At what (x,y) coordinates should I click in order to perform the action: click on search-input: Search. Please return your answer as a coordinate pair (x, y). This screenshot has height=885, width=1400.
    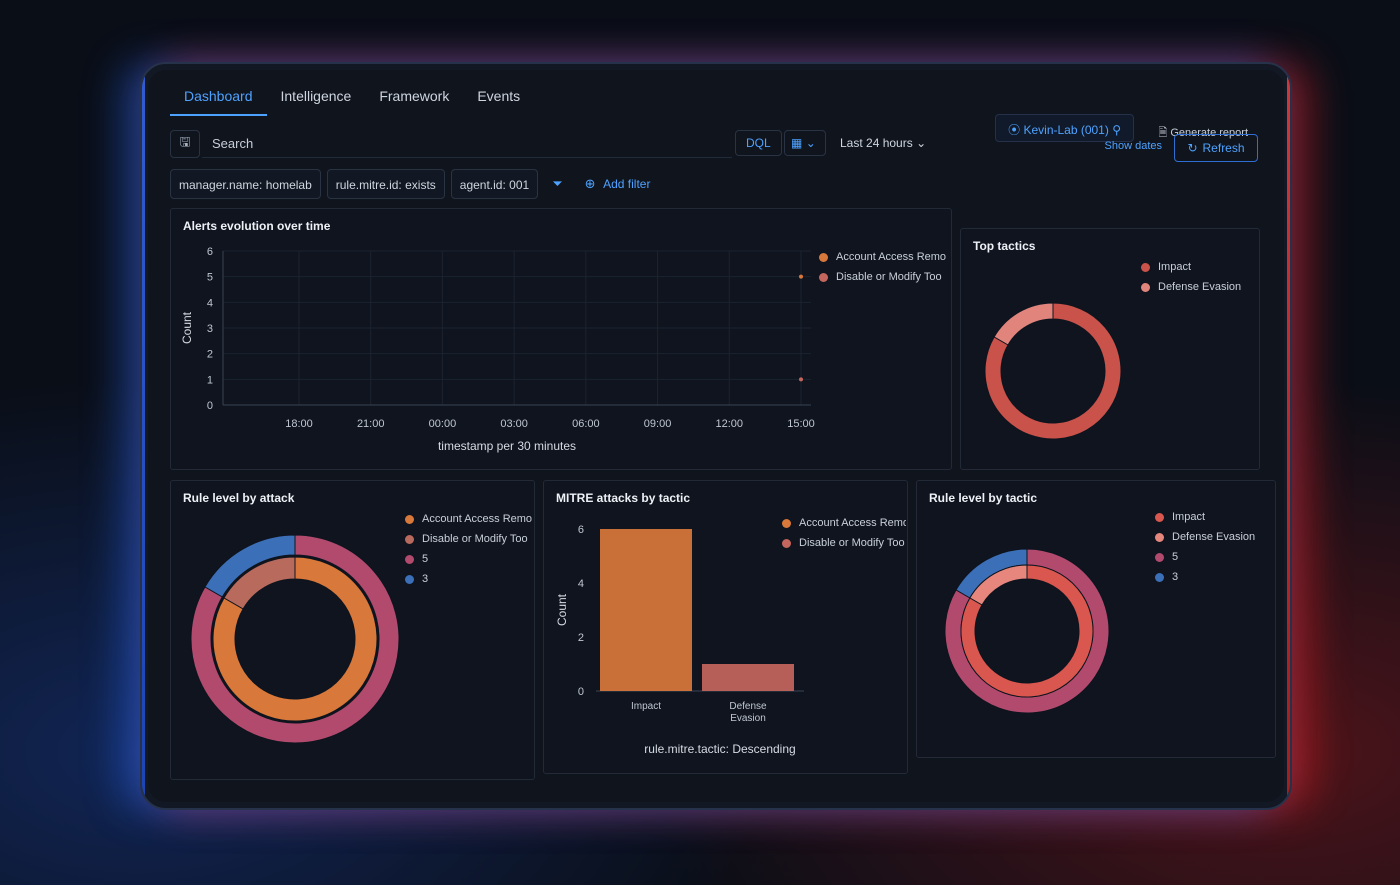
    Looking at the image, I should click on (467, 144).